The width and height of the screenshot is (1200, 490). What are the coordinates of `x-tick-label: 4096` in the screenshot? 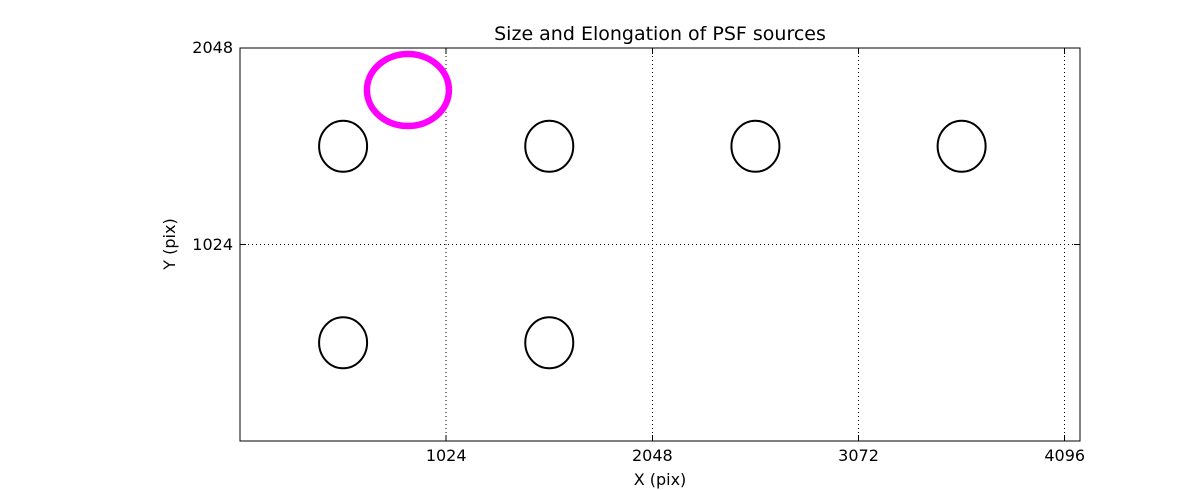 It's located at (1065, 455).